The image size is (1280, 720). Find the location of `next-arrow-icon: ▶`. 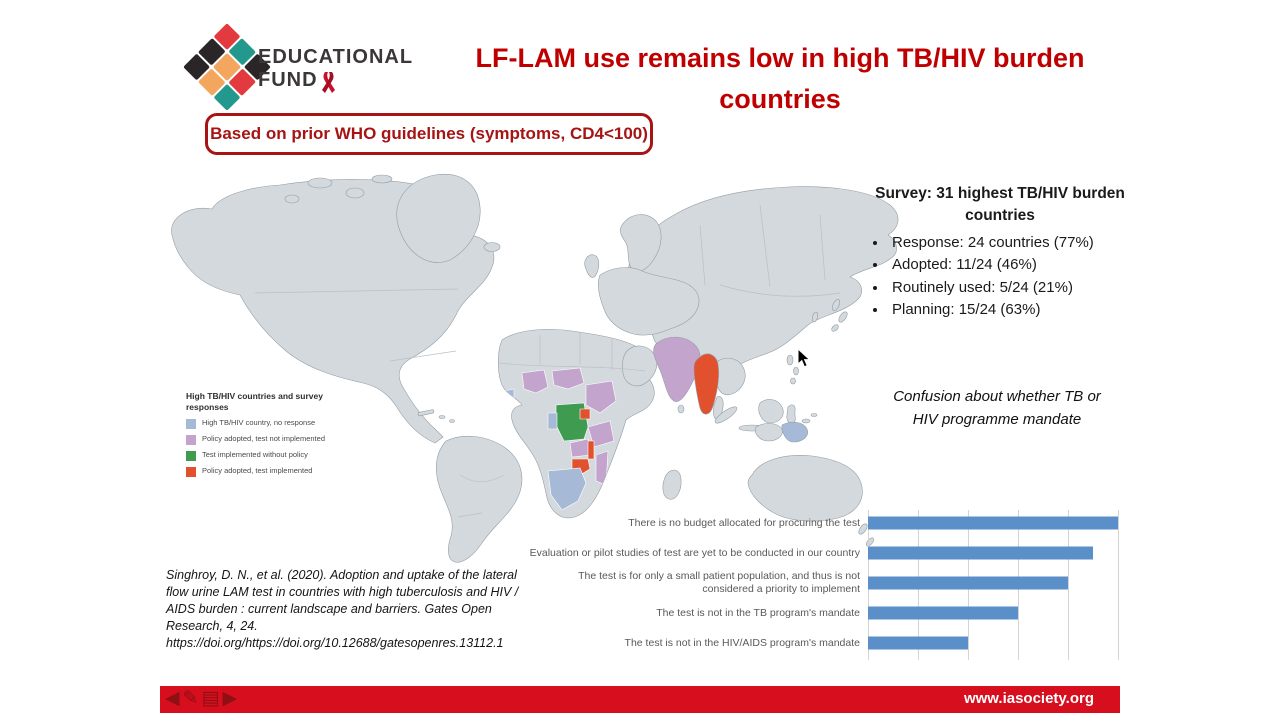

next-arrow-icon: ▶ is located at coordinates (231, 698).